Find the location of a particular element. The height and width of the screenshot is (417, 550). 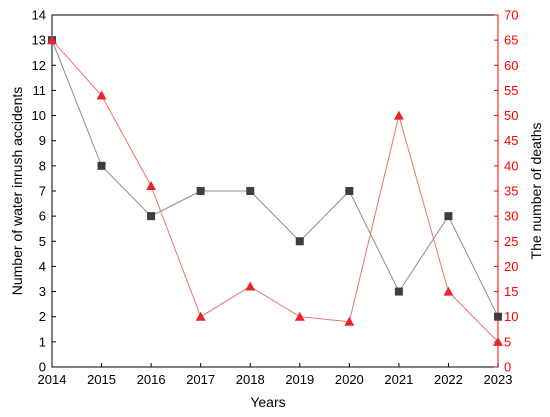

left-y-tick-label: 10 is located at coordinates (39, 115).